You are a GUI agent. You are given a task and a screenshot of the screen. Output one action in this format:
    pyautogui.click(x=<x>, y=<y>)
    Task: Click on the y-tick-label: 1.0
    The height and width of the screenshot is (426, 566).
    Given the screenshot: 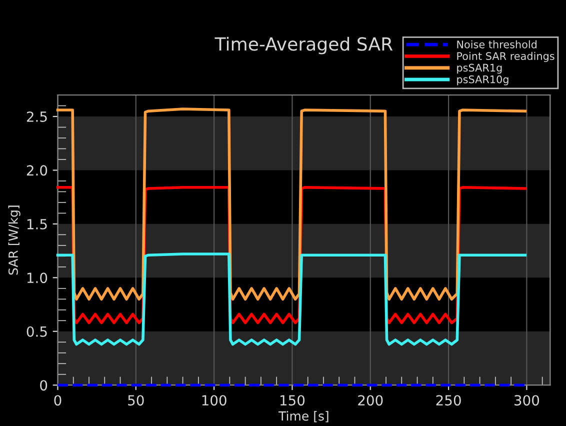 What is the action you would take?
    pyautogui.click(x=37, y=278)
    